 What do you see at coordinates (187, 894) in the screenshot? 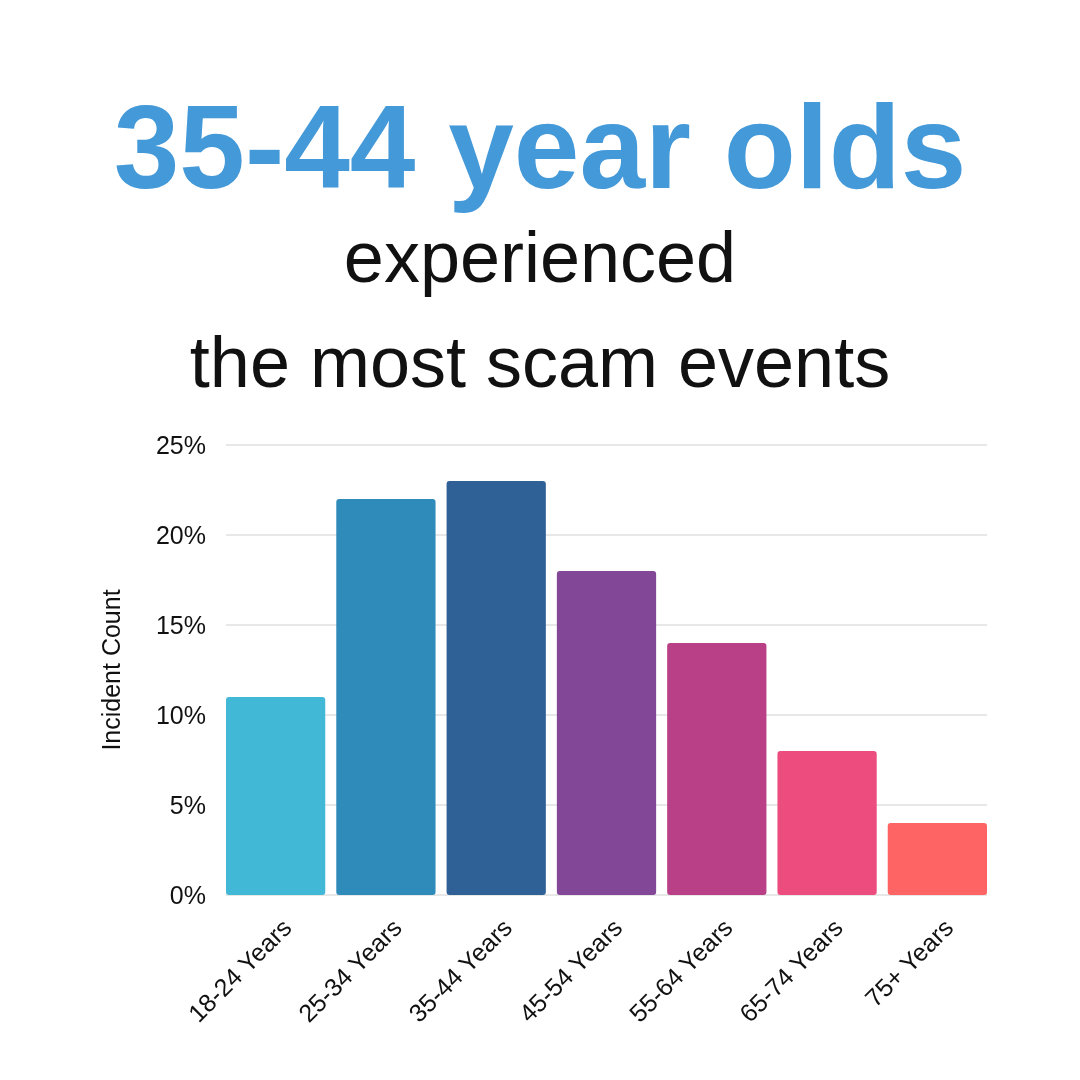
I see `y-tick-label: 0%` at bounding box center [187, 894].